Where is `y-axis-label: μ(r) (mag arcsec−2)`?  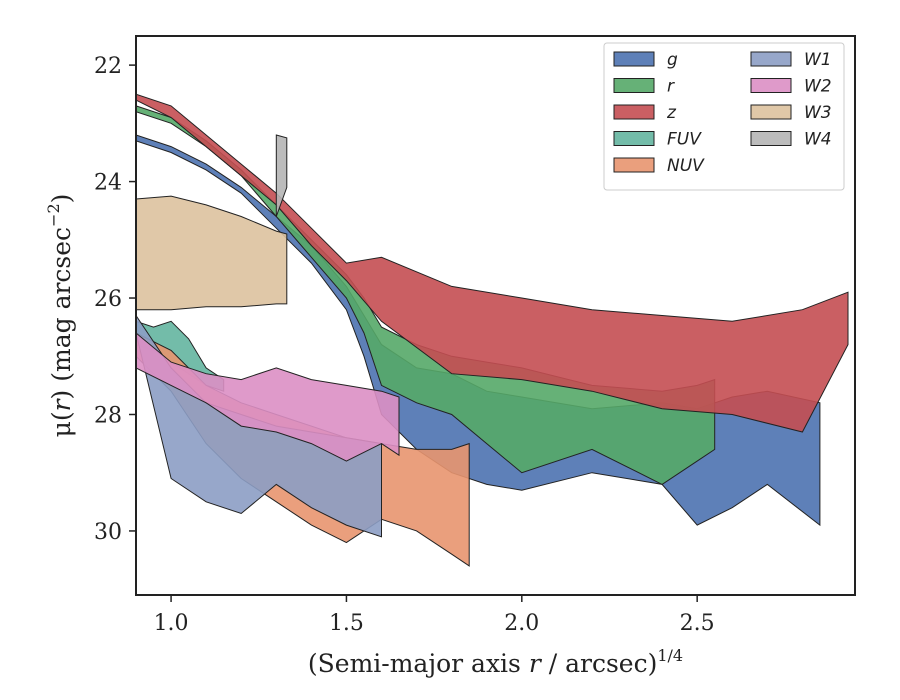 y-axis-label: μ(r) (mag arcsec−2) is located at coordinates (60, 316).